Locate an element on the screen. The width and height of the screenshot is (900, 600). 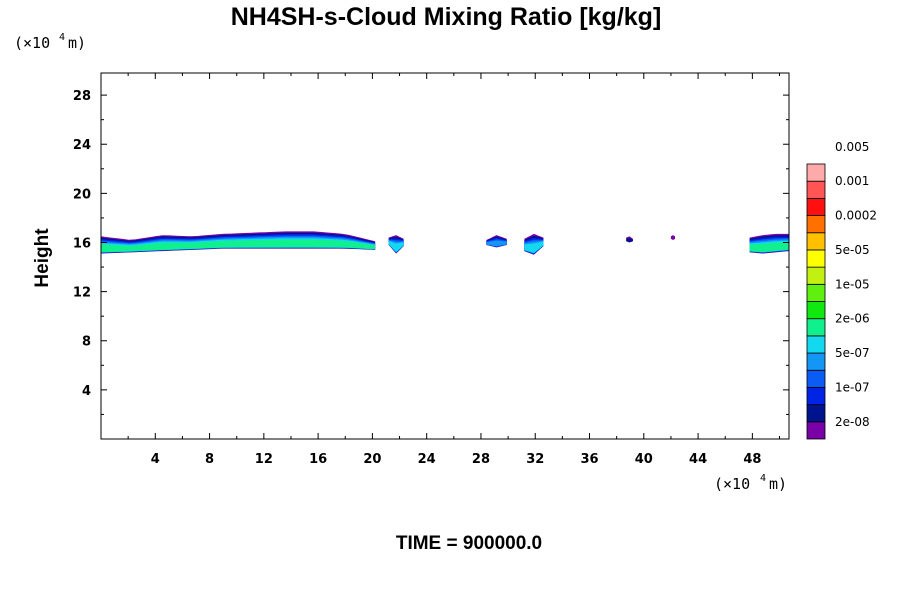
x-tick-label: 32 is located at coordinates (535, 459).